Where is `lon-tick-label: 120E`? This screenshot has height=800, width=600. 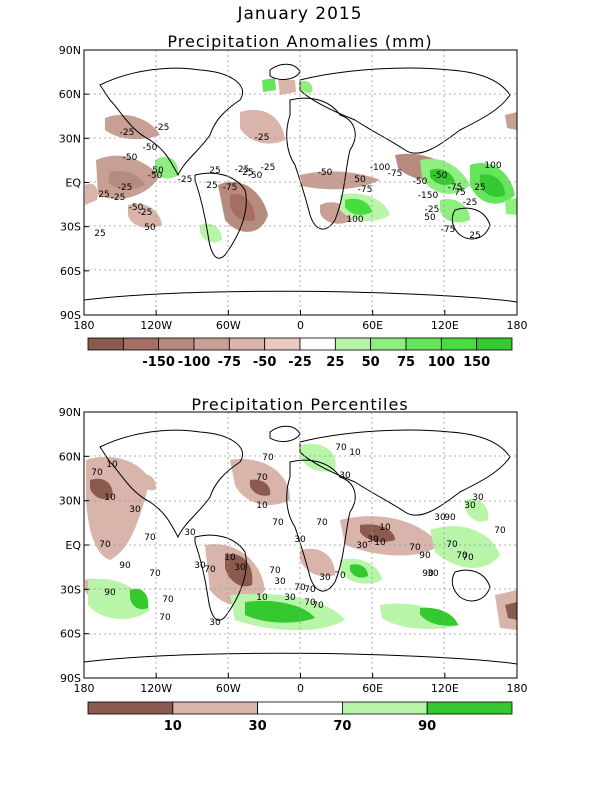
lon-tick-label: 120E is located at coordinates (445, 325).